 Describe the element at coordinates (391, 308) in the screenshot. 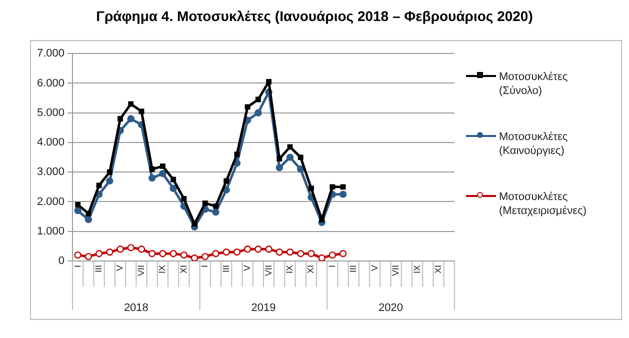

I see `text: 2020` at that location.